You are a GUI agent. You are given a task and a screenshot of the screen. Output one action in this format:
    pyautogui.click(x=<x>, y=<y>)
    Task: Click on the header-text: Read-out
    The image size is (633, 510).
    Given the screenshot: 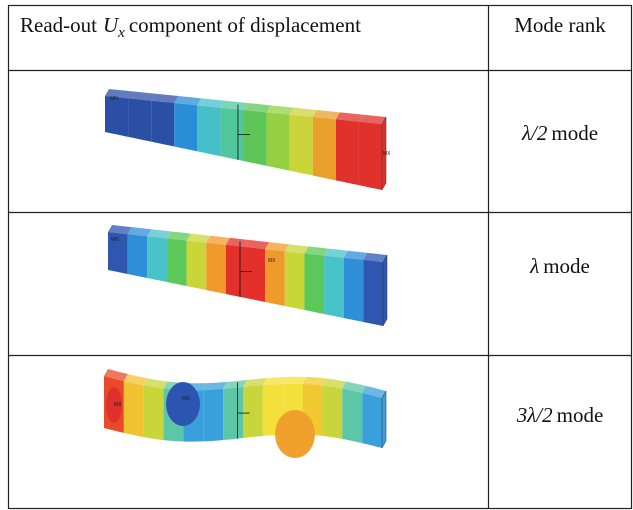 What is the action you would take?
    pyautogui.click(x=58, y=25)
    